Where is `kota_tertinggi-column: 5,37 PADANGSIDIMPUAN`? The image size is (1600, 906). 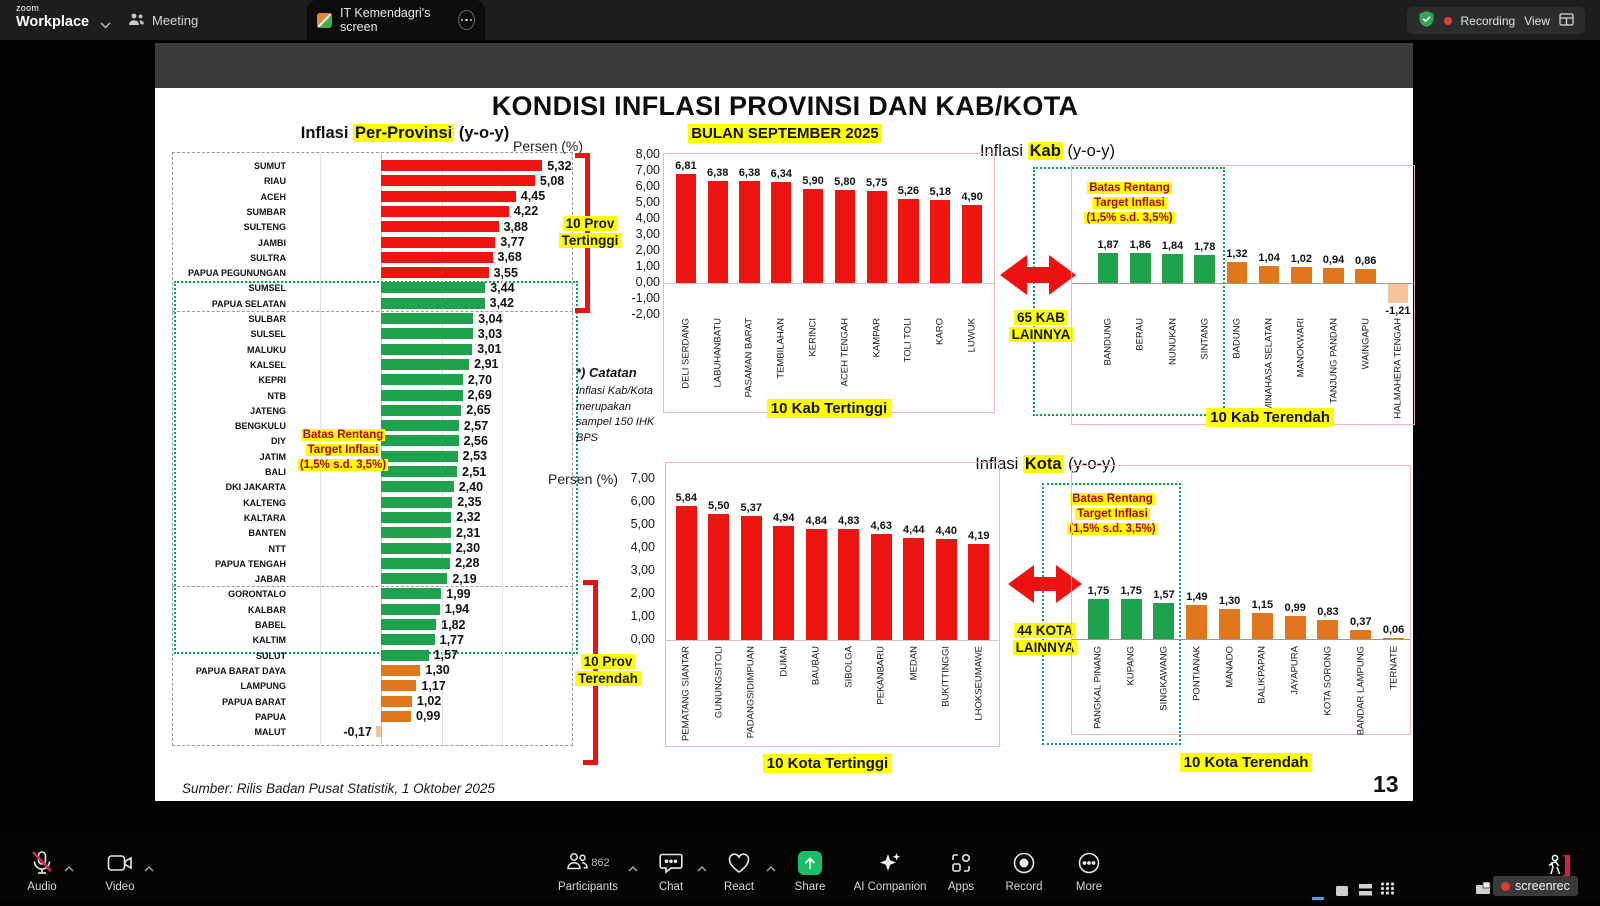 kota_tertinggi-column: 5,37 PADANGSIDIMPUAN is located at coordinates (751, 604).